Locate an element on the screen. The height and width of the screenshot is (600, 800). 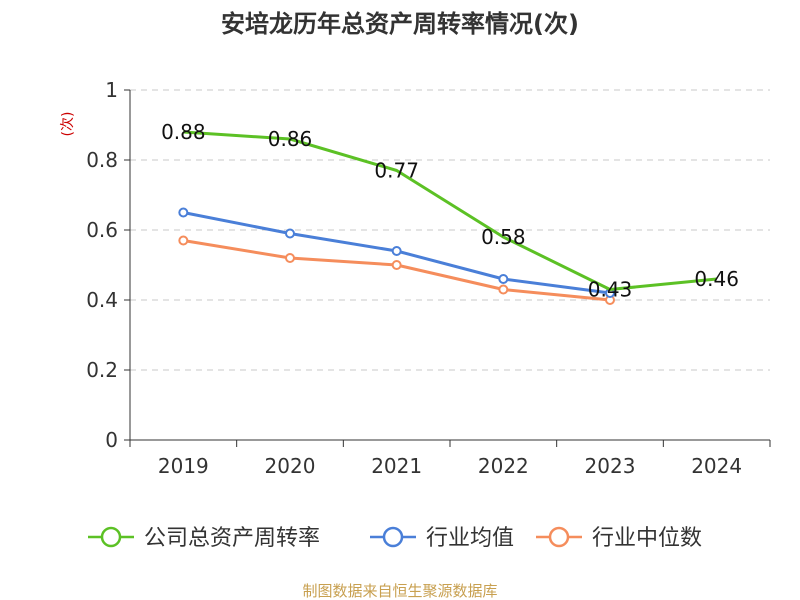
legend: 公司总资产周转率 行业均值 行业中位数 is located at coordinates (395, 538).